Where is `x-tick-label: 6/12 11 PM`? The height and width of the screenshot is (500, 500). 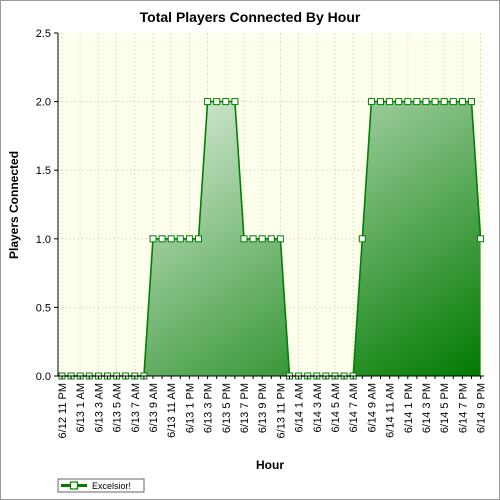 x-tick-label: 6/12 11 PM is located at coordinates (63, 410).